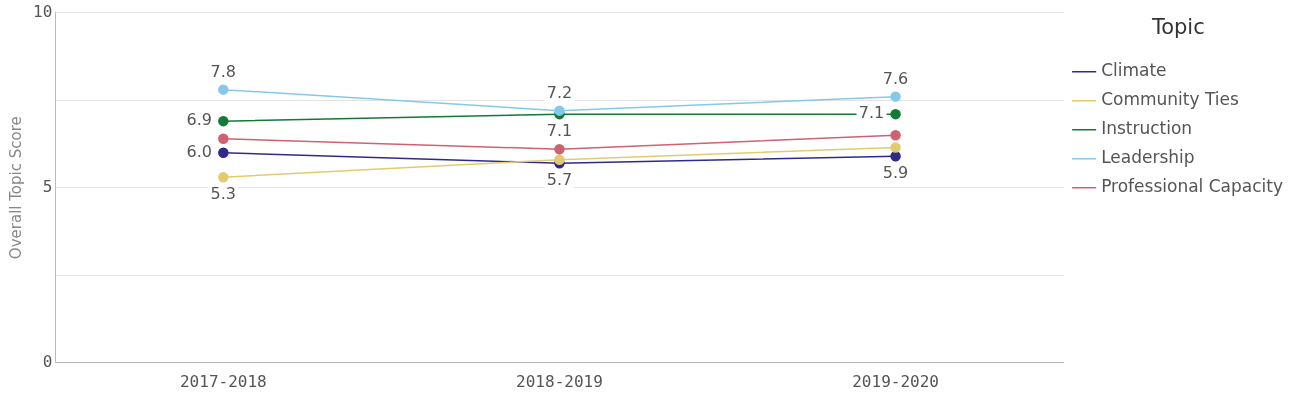 The height and width of the screenshot is (406, 1301). Describe the element at coordinates (559, 92) in the screenshot. I see `data-label: 7.2` at that location.